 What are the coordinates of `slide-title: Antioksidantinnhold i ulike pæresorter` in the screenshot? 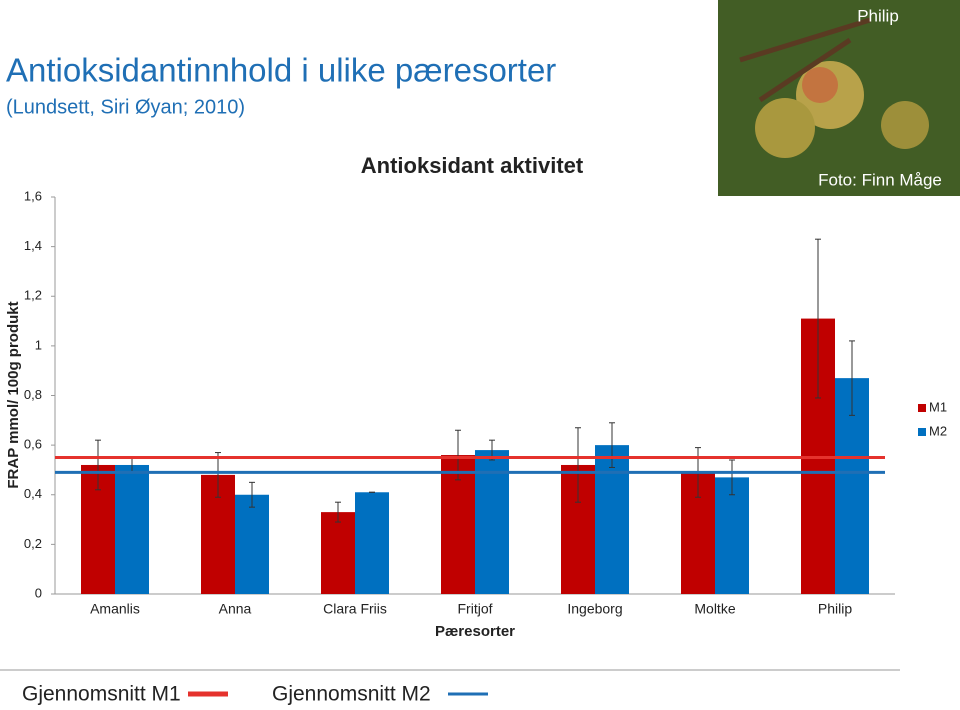 It's located at (281, 70).